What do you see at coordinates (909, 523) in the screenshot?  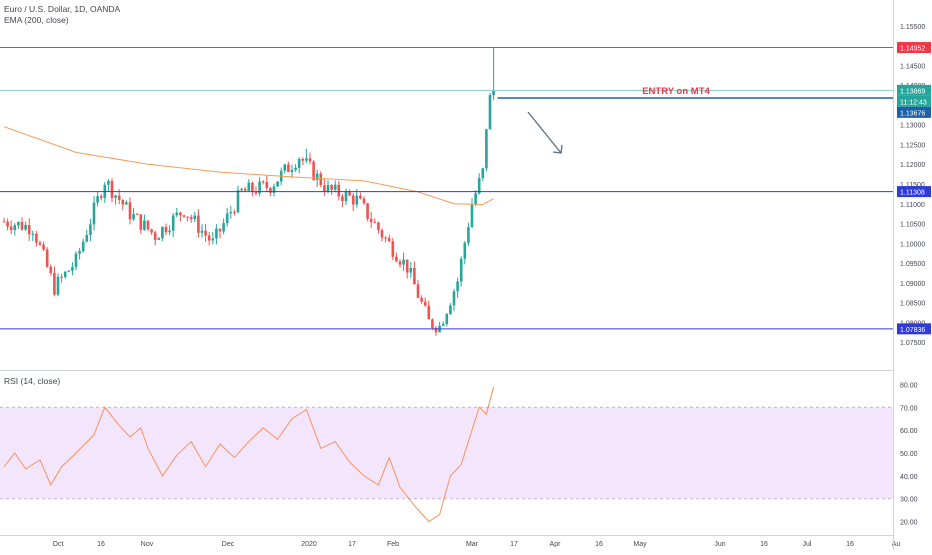 I see `rsi-tick-label: 20.00` at bounding box center [909, 523].